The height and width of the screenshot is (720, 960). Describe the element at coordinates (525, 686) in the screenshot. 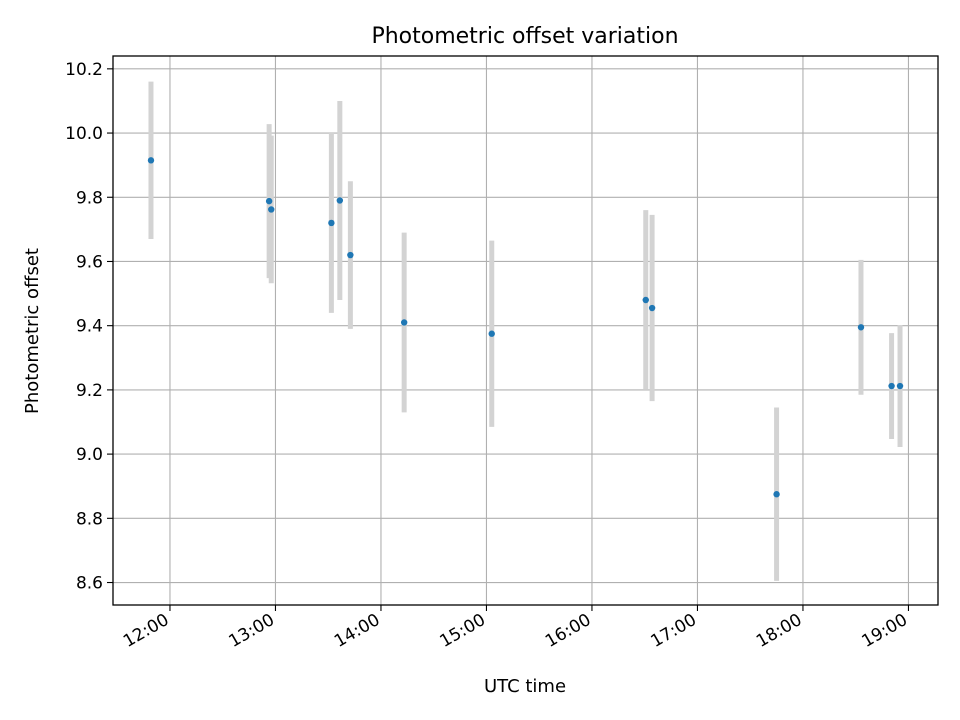

I see `x-axis-label: UTC time` at that location.